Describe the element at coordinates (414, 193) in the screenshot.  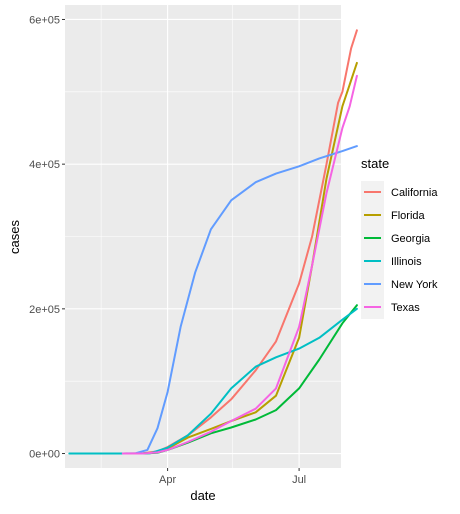
I see `legend-label-california: California` at that location.